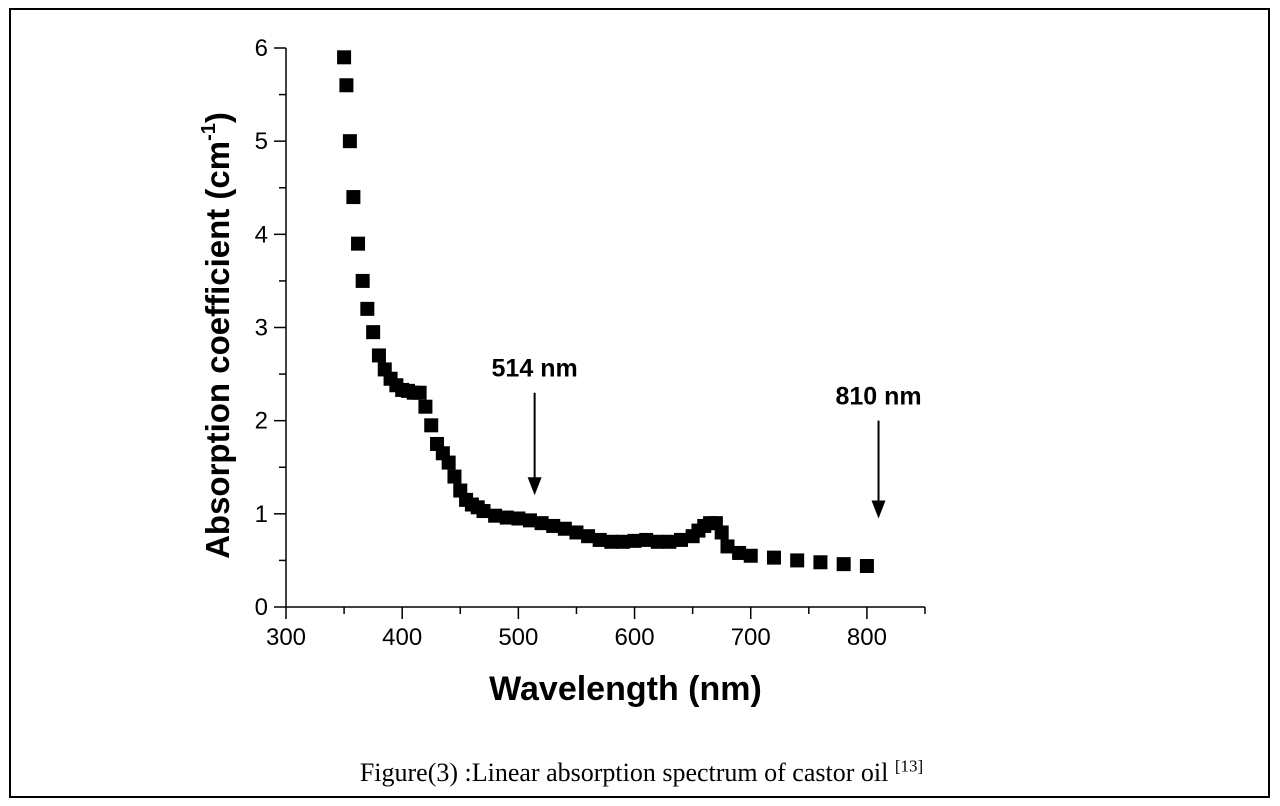  Describe the element at coordinates (209, 132) in the screenshot. I see `y-axis-label-superscript: -1` at that location.